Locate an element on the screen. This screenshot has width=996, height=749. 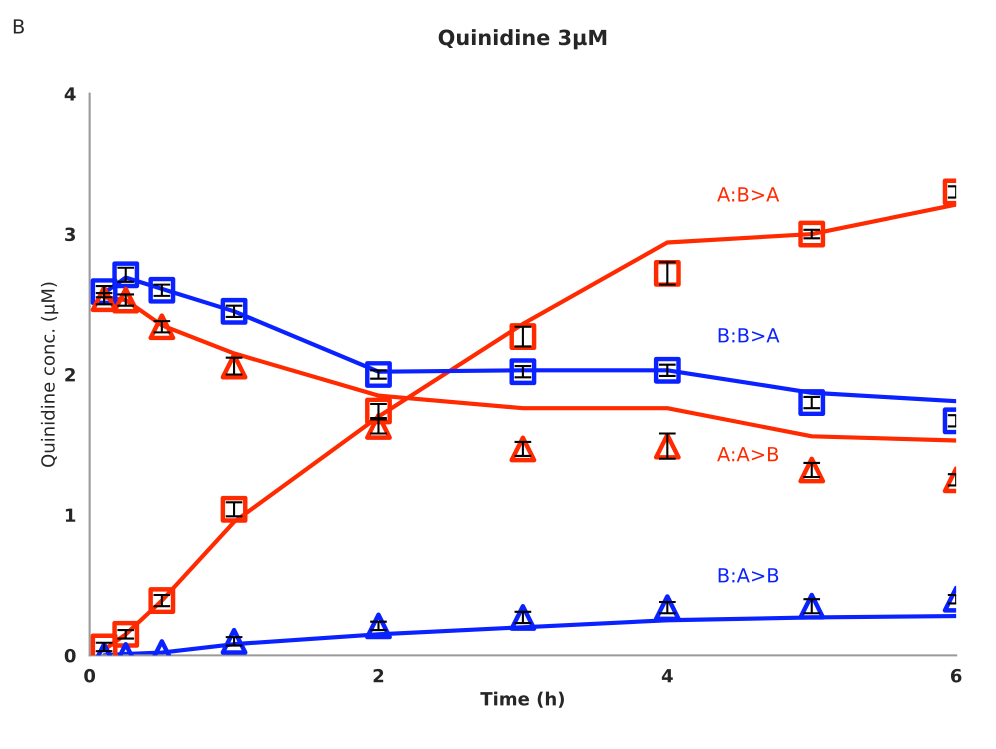
y-tick-label: 0 is located at coordinates (70, 655).